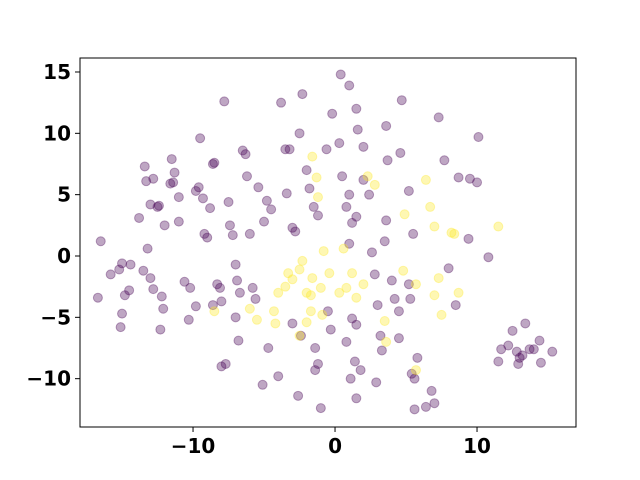  Describe the element at coordinates (193, 446) in the screenshot. I see `x-tick-label: −10` at that location.